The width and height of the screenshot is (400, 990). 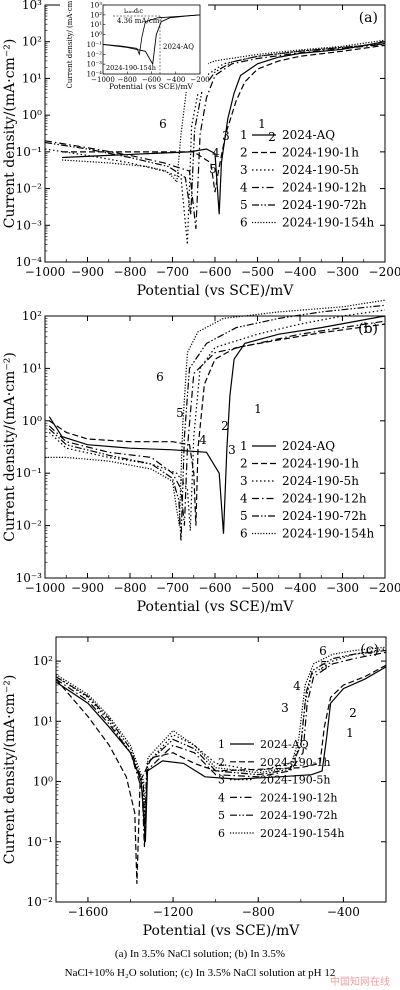 What do you see at coordinates (257, 588) in the screenshot?
I see `x-tick-label: −500` at bounding box center [257, 588].